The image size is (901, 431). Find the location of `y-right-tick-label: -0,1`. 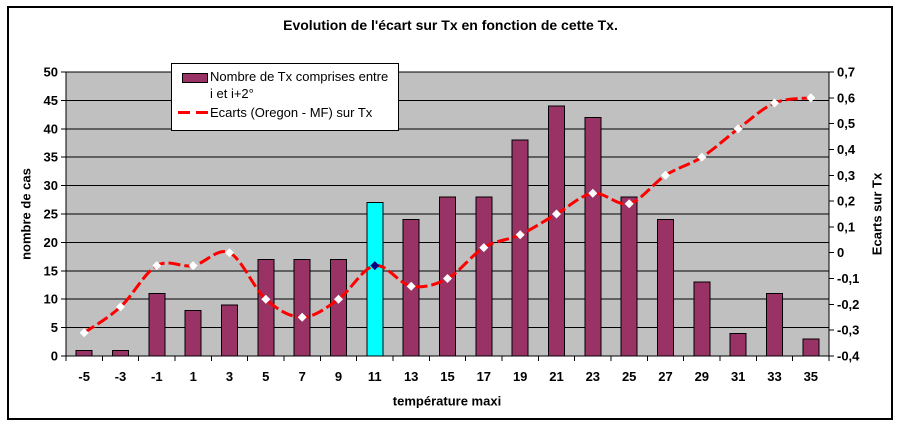

y-right-tick-label: -0,1 is located at coordinates (848, 278).